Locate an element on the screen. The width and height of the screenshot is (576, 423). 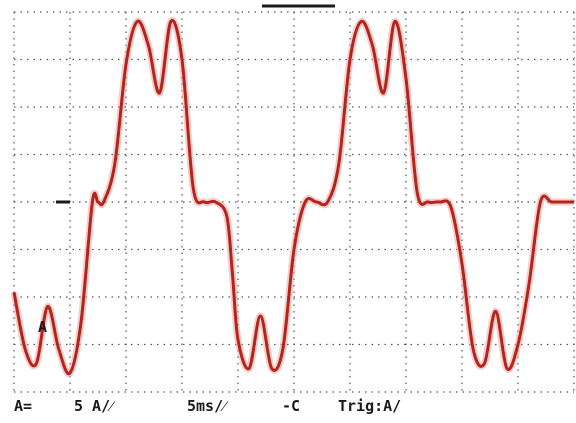
time-per-div-readout: 5ms/⁄ is located at coordinates (206, 406).